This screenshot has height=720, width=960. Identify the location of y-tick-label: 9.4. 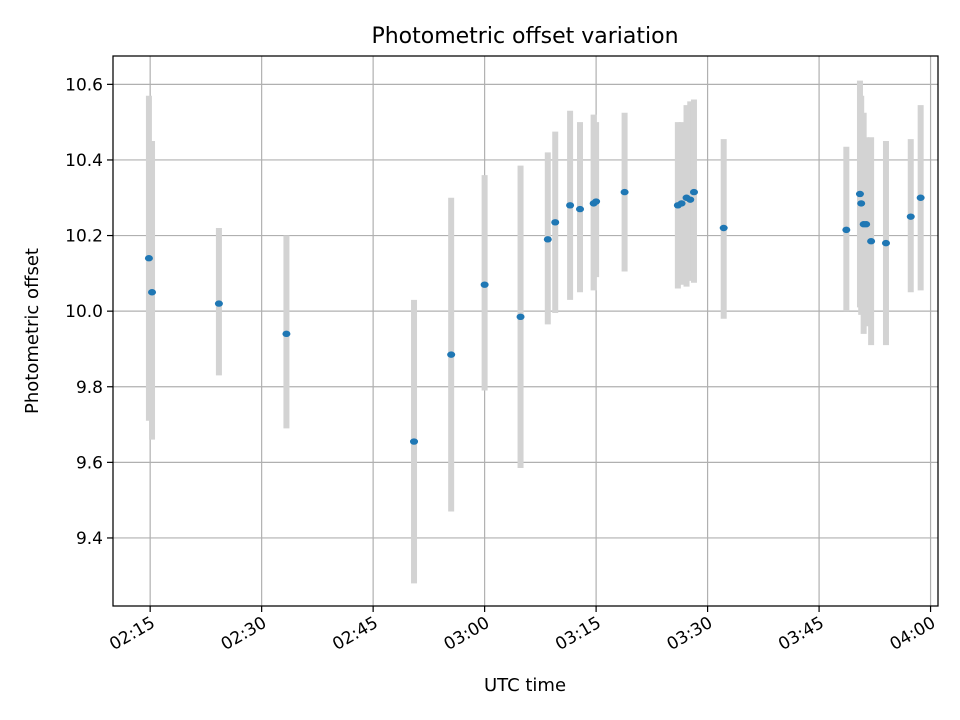
(89, 539).